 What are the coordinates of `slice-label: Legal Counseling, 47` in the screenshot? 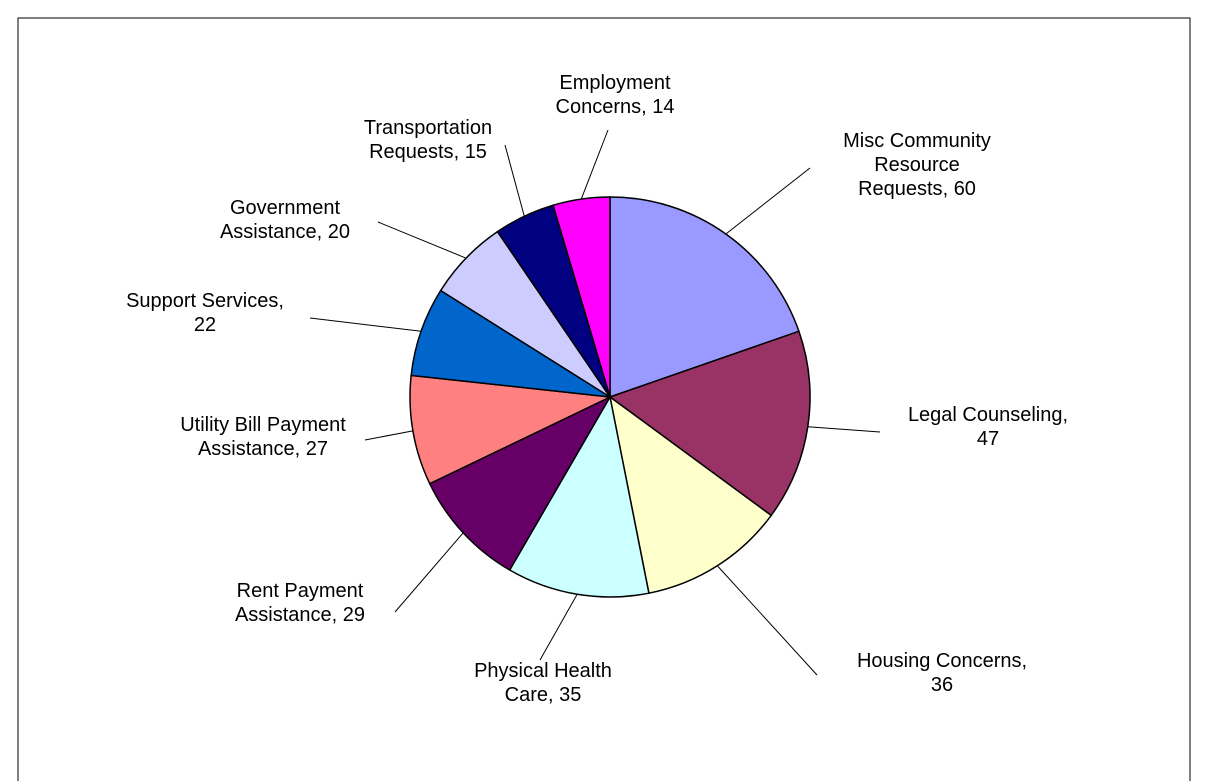 It's located at (988, 427).